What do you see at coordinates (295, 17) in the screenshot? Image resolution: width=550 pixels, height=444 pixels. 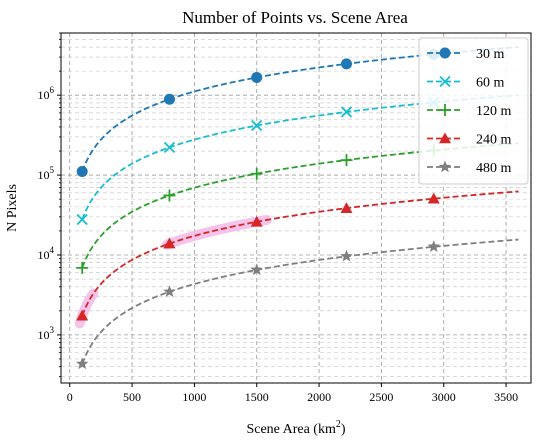 I see `chart-title: Number of Points vs. Scene Area` at bounding box center [295, 17].